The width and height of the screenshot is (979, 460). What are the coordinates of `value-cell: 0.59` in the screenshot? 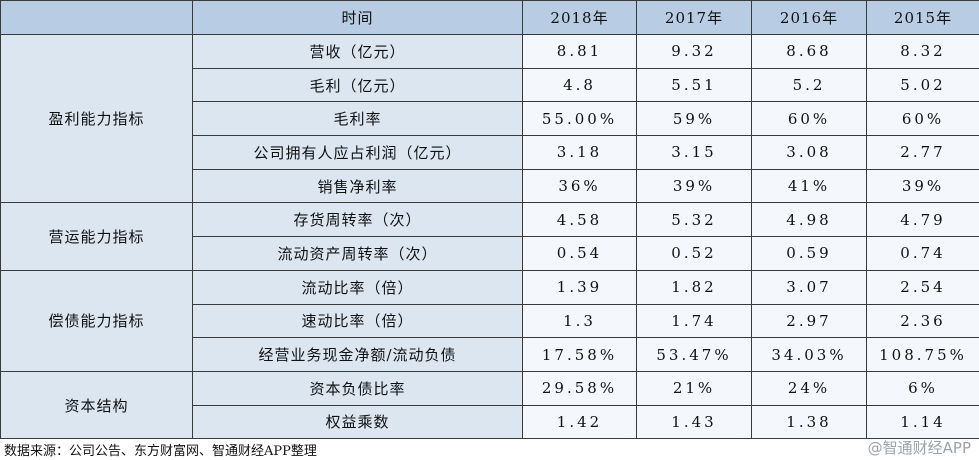 It's located at (809, 253).